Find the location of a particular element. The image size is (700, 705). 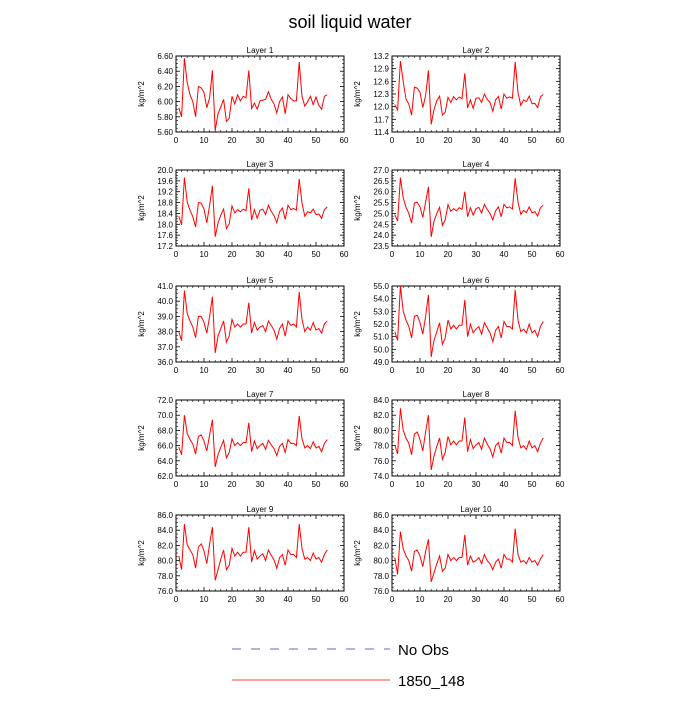

y-tick-label: 6.40 is located at coordinates (165, 71).